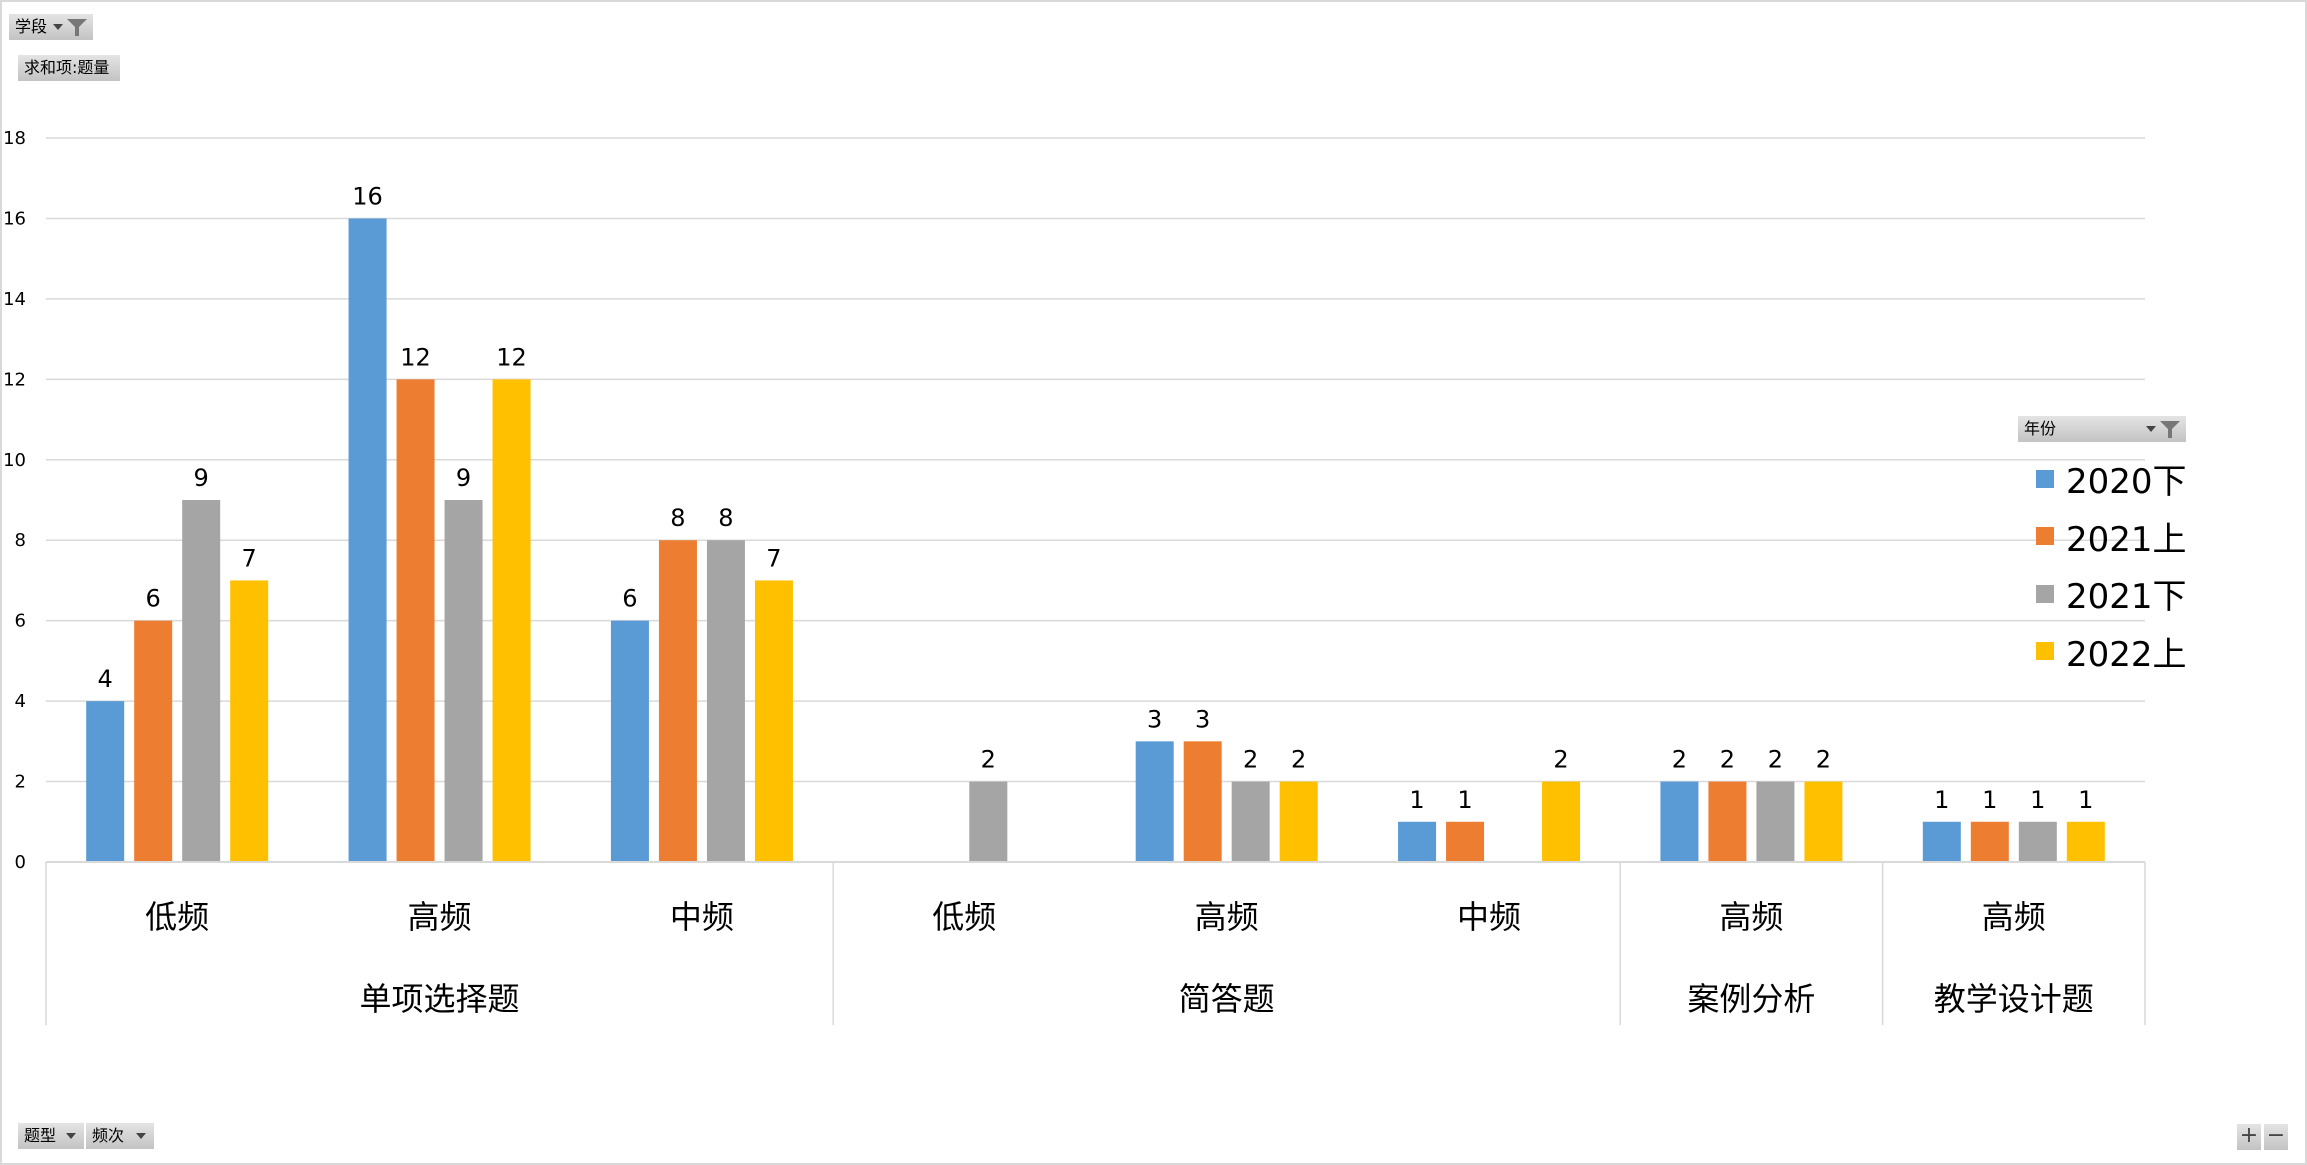  What do you see at coordinates (14, 460) in the screenshot?
I see `y-tick-label: 10` at bounding box center [14, 460].